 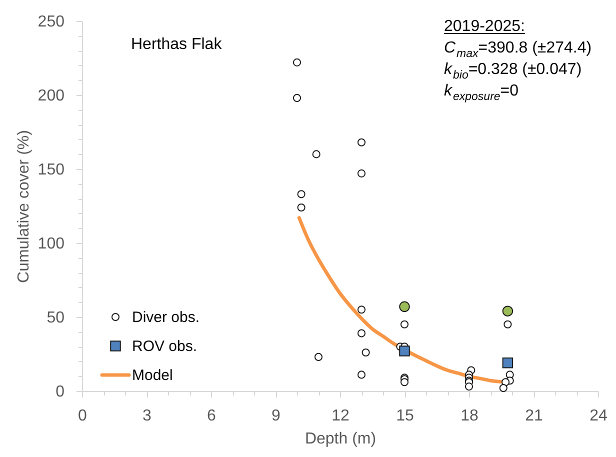 I want to click on annotation: 2019-2025:, so click(x=484, y=26).